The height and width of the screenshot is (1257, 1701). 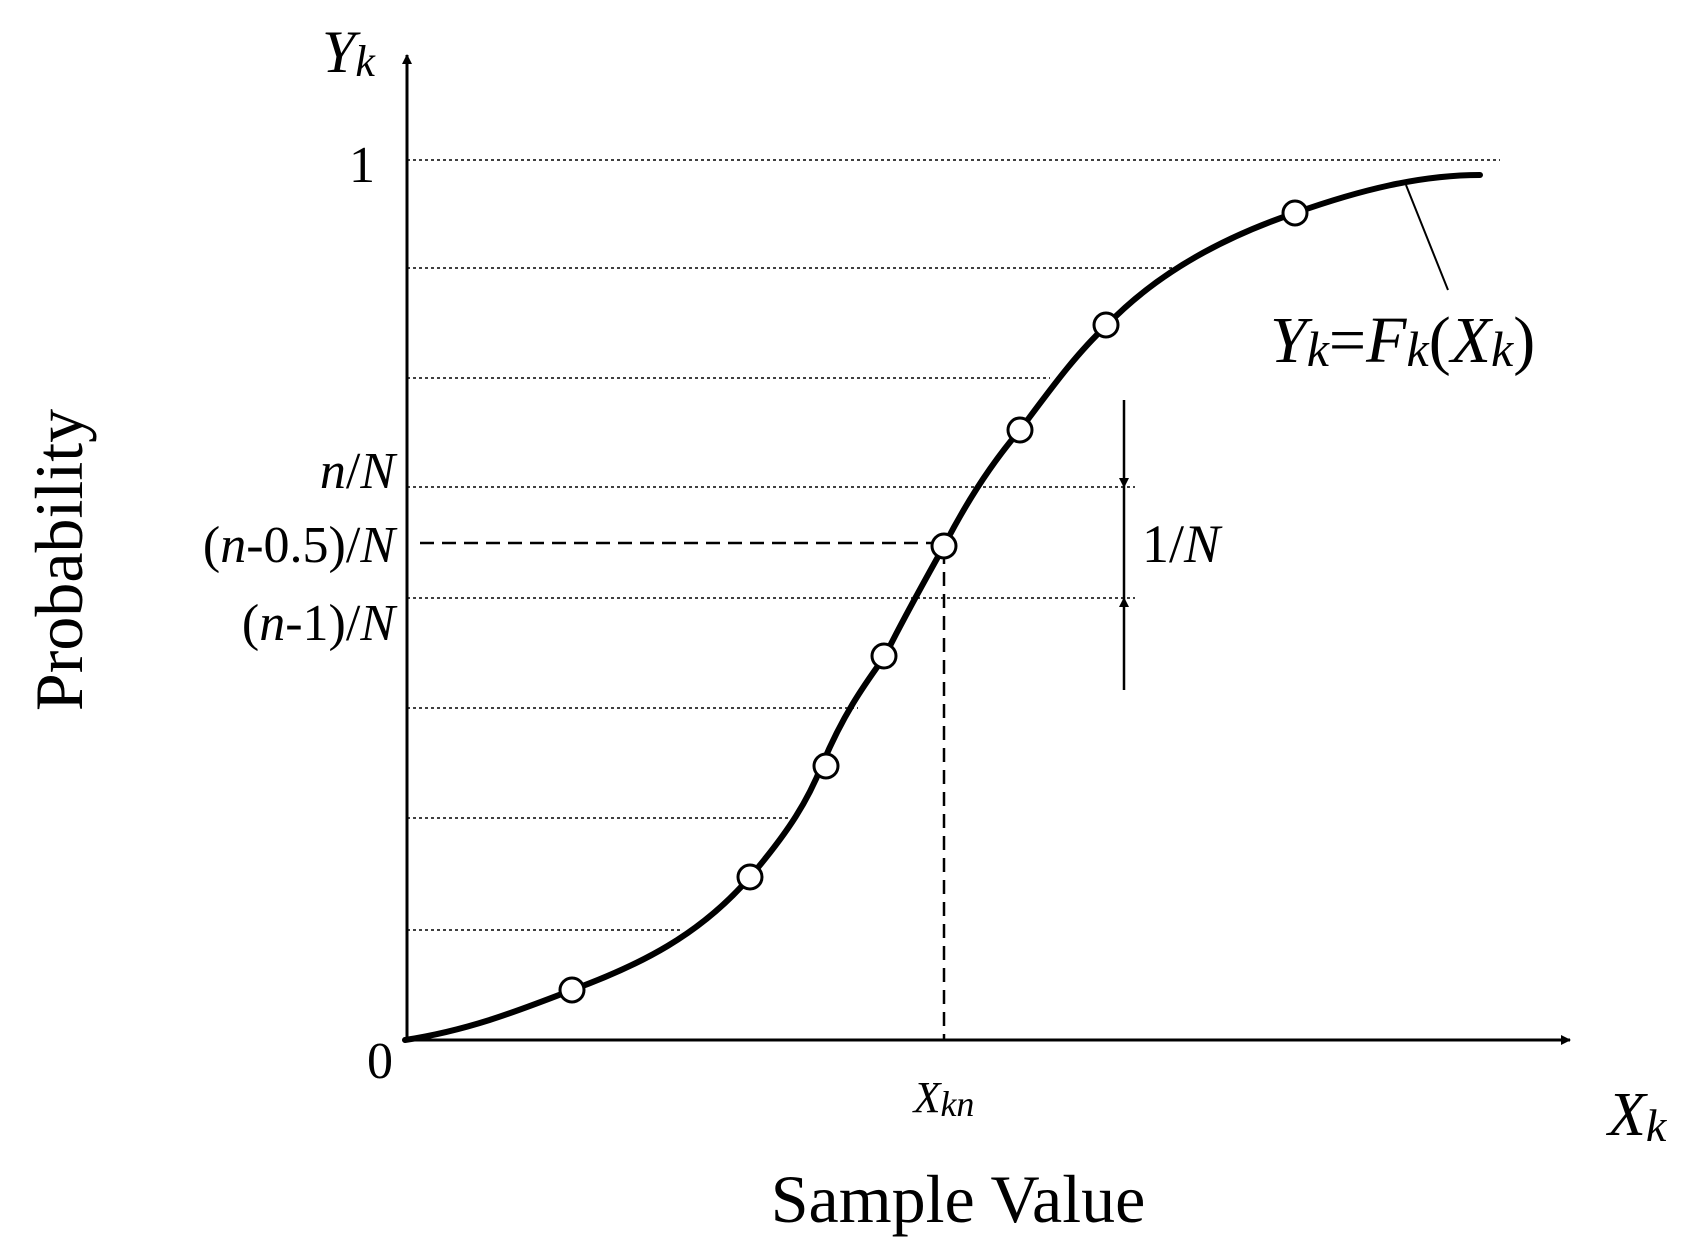 I want to click on y-tick-zero: 0, so click(x=380, y=1061).